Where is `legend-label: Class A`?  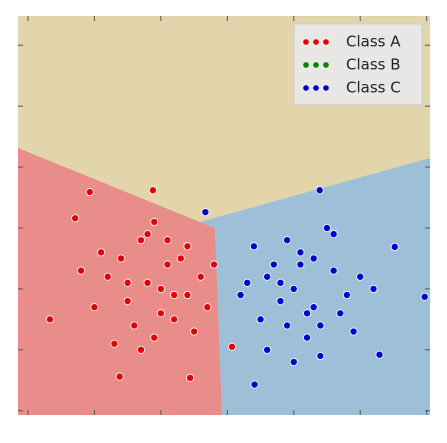 legend-label: Class A is located at coordinates (373, 42).